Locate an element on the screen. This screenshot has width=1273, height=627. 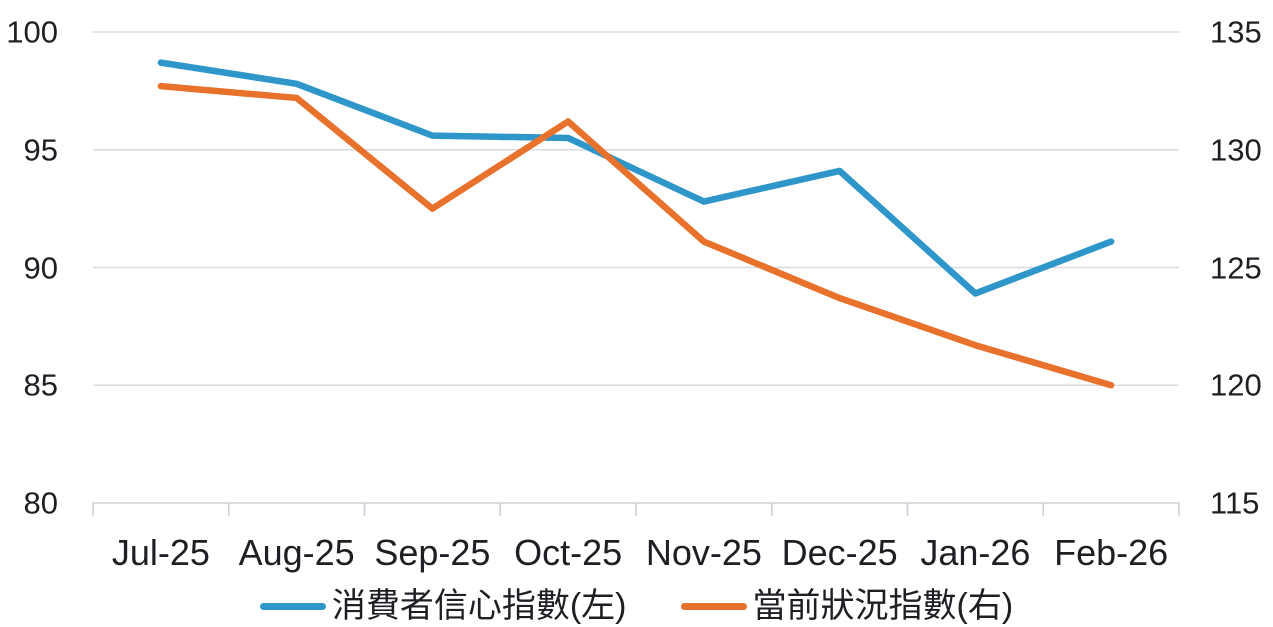
y-axis-right-tick-label: 115 is located at coordinates (1235, 503).